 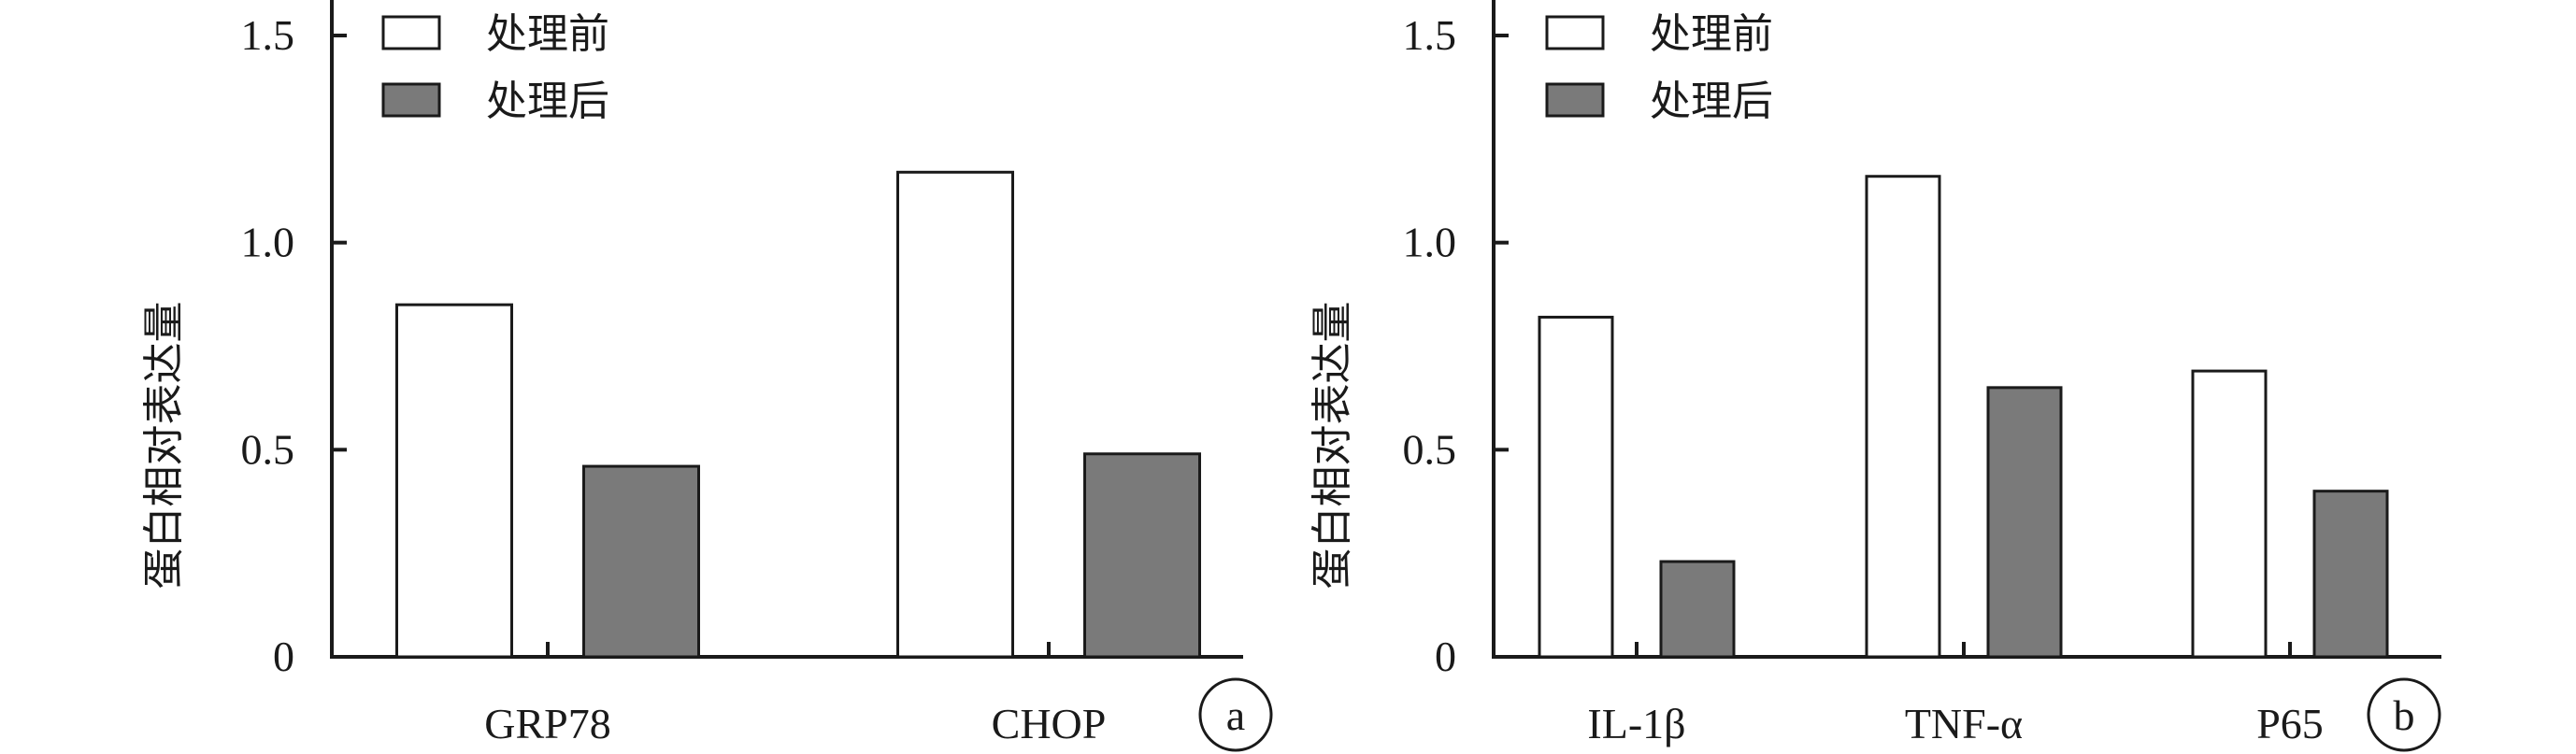 I want to click on x-tick-label: CHOP, so click(x=1049, y=724).